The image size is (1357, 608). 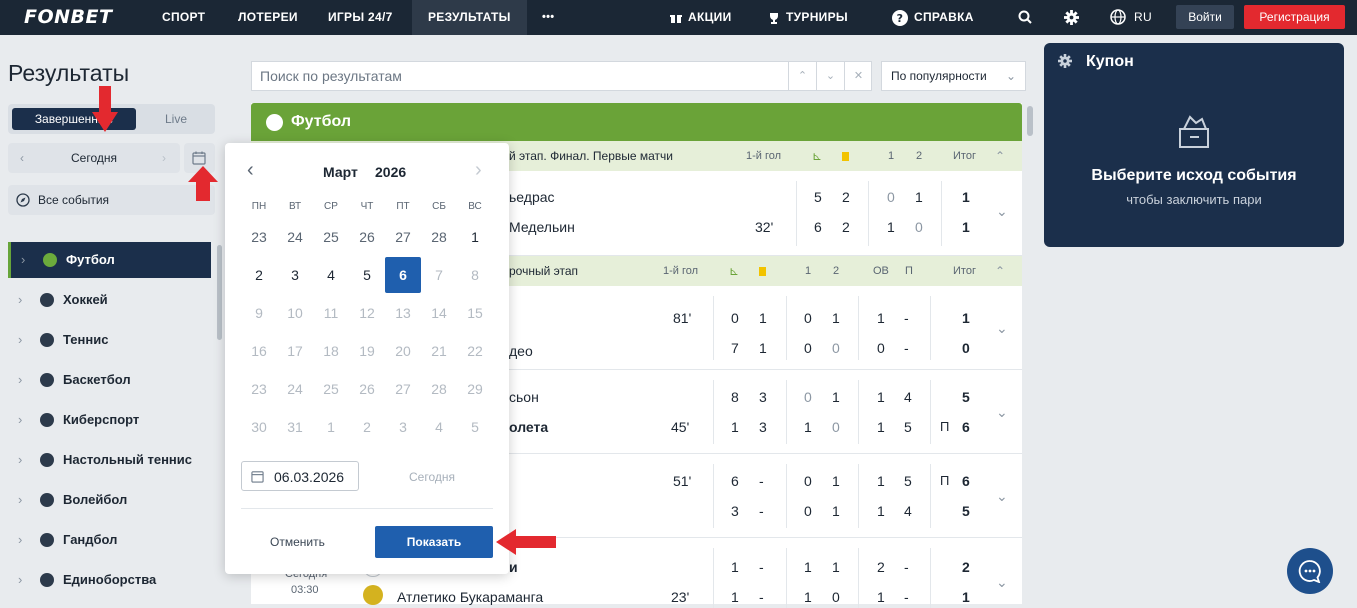 I want to click on calendar-day: 30, so click(x=259, y=427).